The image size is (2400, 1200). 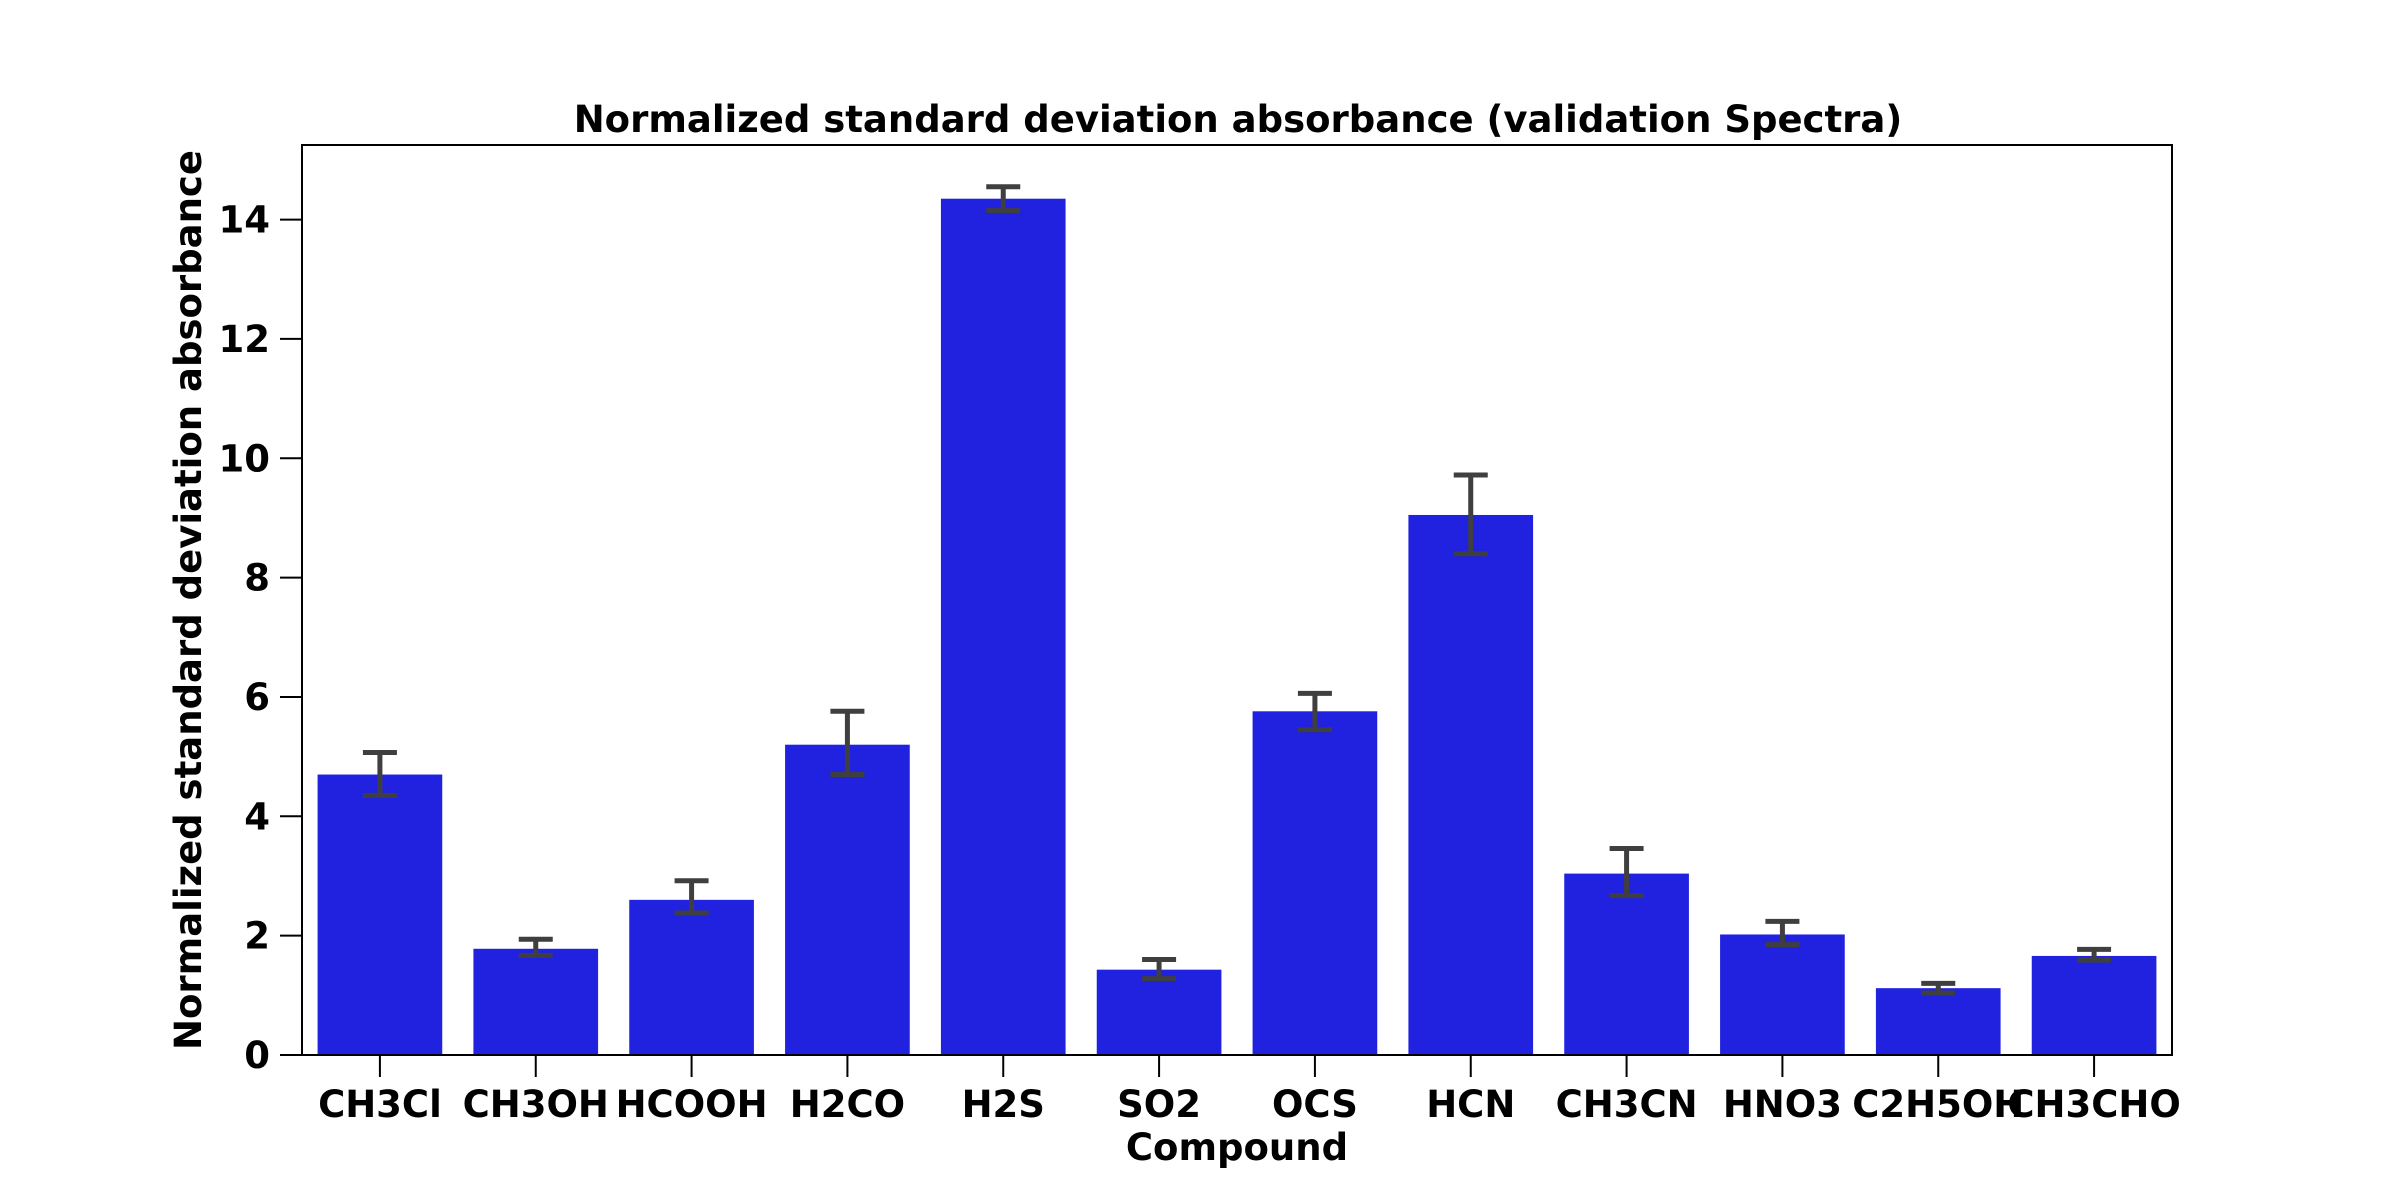 I want to click on error-bar-C2H5OH, so click(x=1938, y=988).